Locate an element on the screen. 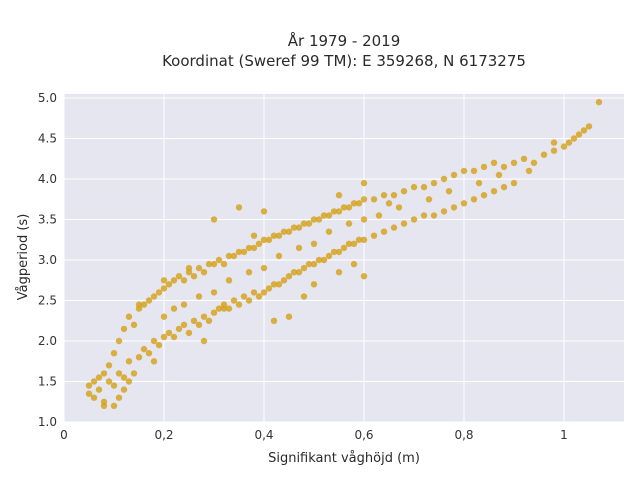 This screenshot has width=640, height=480. x-axis-label: Signifikant våghöjd (m) is located at coordinates (344, 458).